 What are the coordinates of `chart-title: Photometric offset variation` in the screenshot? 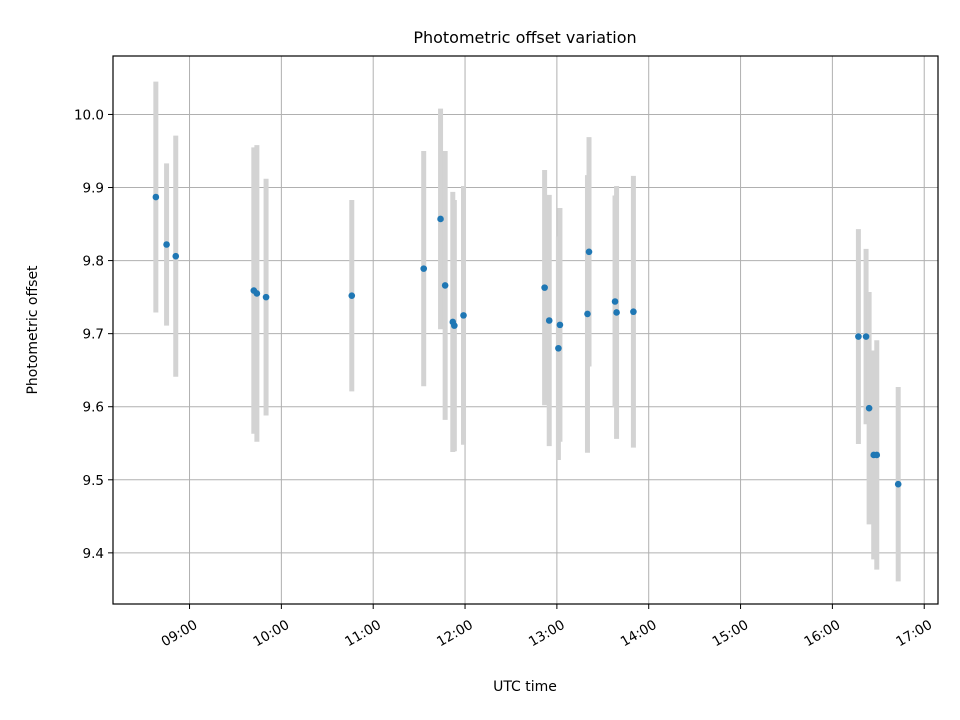 It's located at (524, 37).